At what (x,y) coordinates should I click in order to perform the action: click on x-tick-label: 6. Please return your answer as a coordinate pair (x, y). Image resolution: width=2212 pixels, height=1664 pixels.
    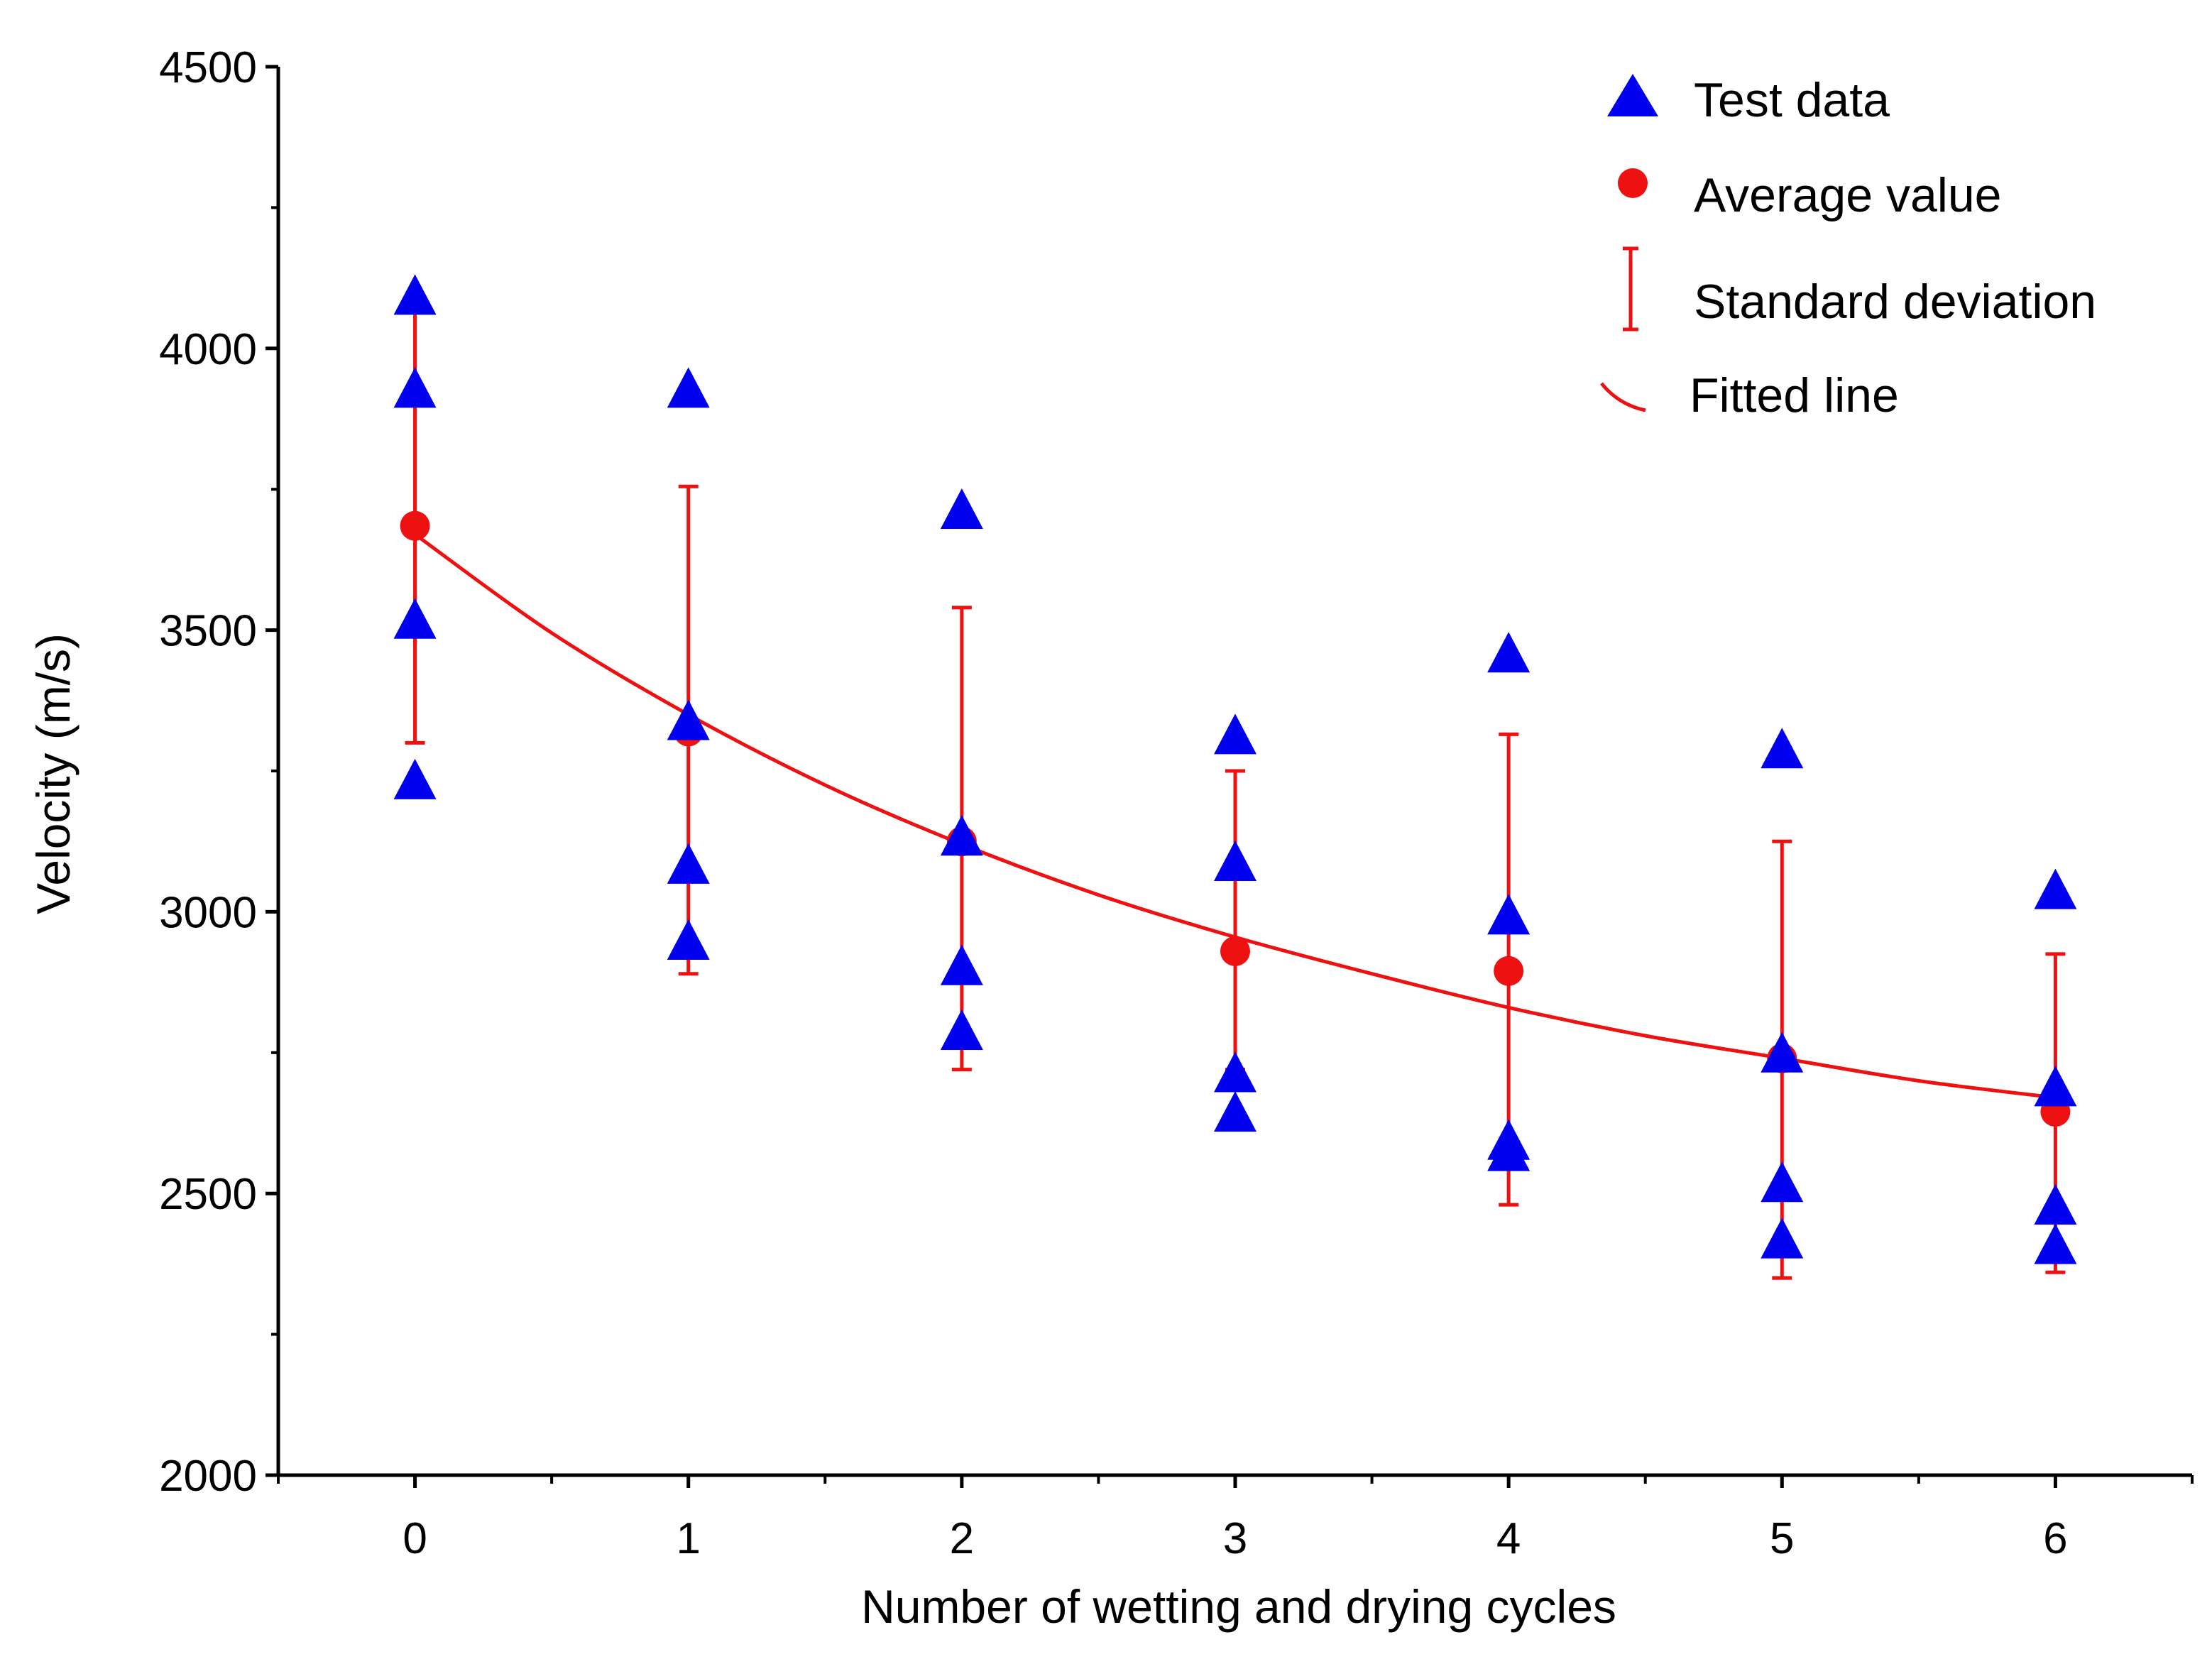
    Looking at the image, I should click on (2055, 1538).